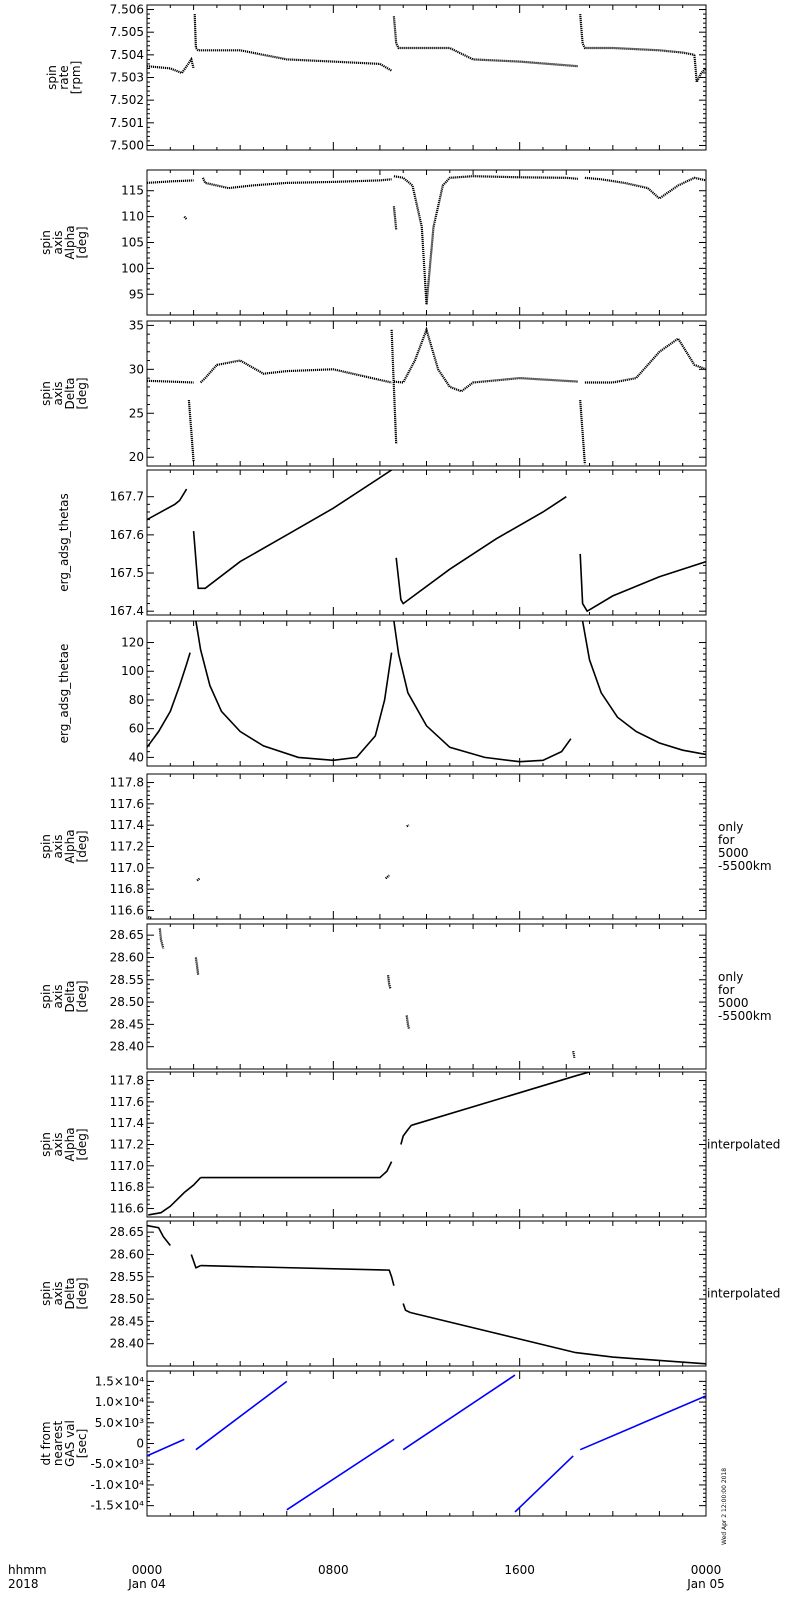 This screenshot has width=800, height=1604. I want to click on y-tick-label: 100, so click(132, 268).